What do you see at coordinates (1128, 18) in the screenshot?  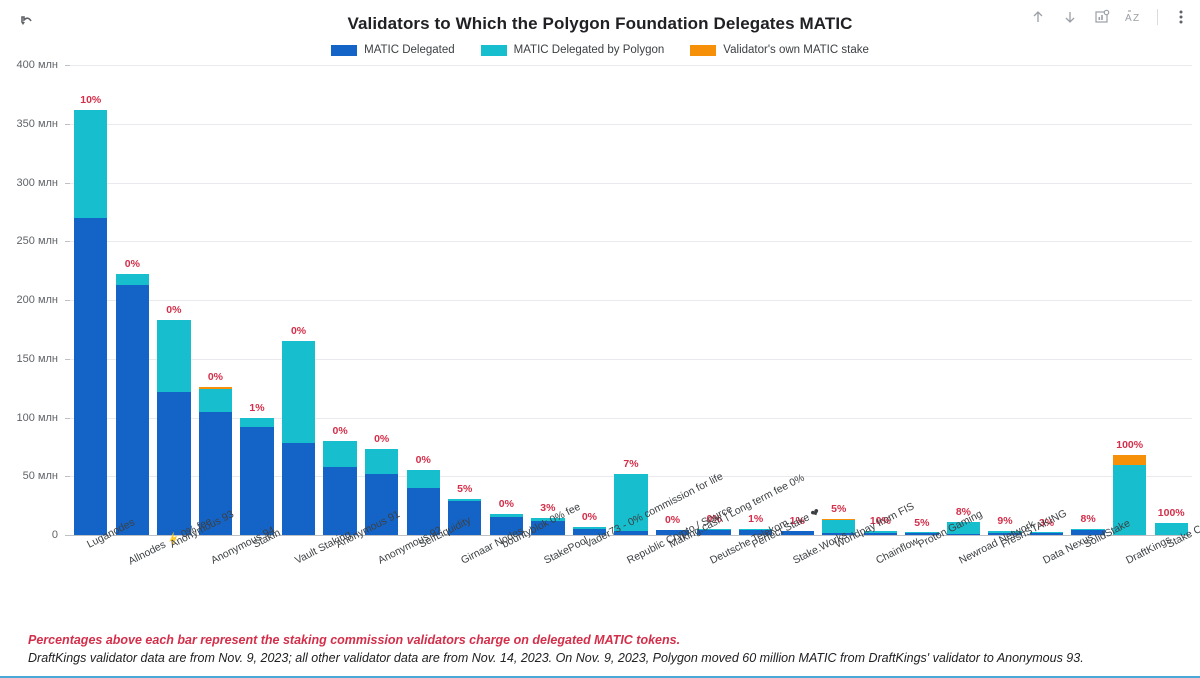 I see `svg-text: A` at bounding box center [1128, 18].